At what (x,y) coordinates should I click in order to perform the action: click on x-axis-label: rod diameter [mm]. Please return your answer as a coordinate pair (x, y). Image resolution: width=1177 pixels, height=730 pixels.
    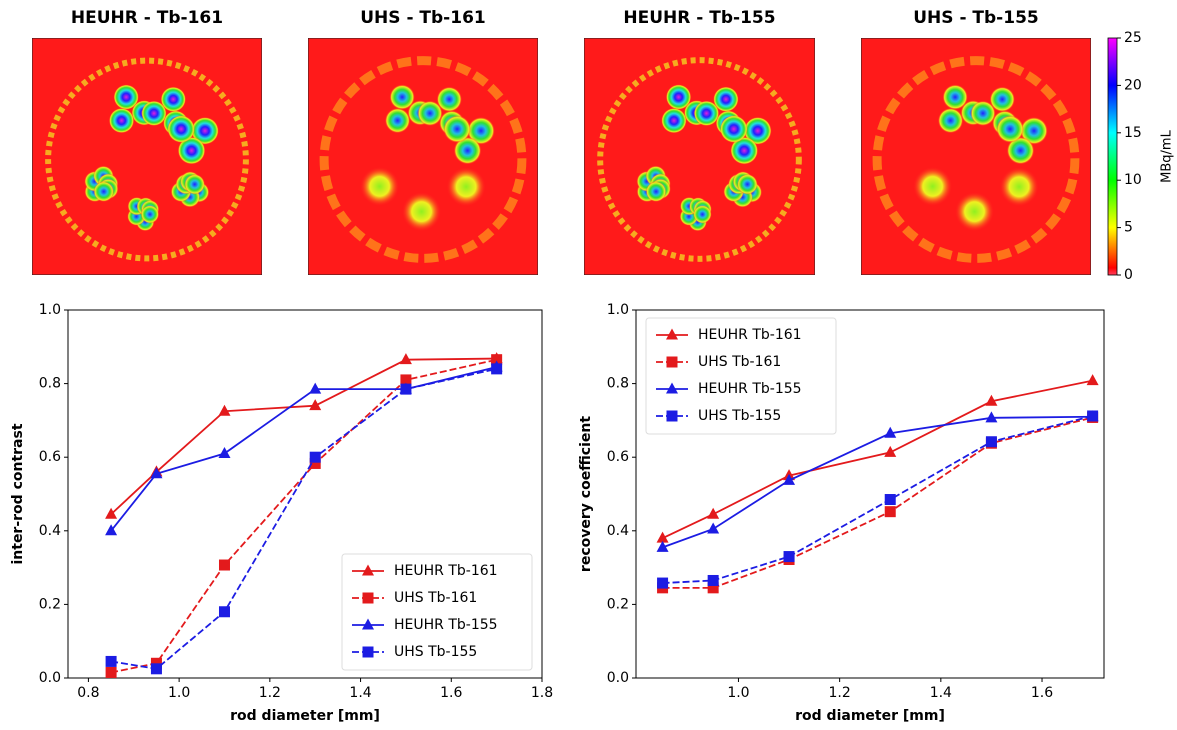
    Looking at the image, I should click on (305, 716).